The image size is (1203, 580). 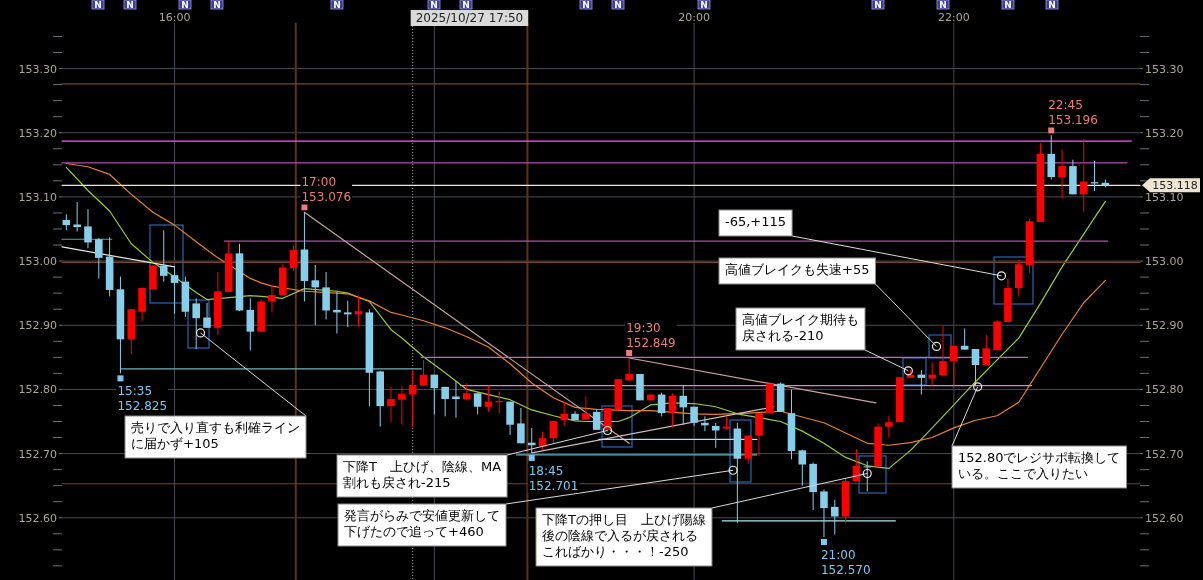 I want to click on y2-tick-label: 152.80, so click(x=1164, y=390).